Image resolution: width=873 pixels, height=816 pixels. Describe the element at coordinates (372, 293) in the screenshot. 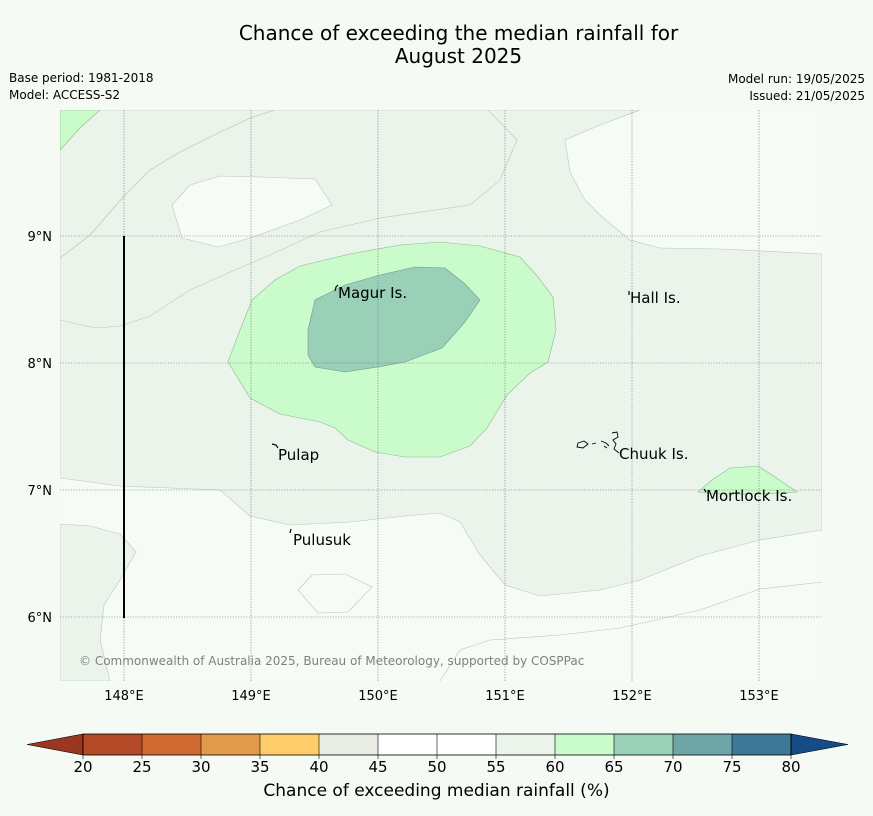

I see `place-magur: Magur Is.` at that location.